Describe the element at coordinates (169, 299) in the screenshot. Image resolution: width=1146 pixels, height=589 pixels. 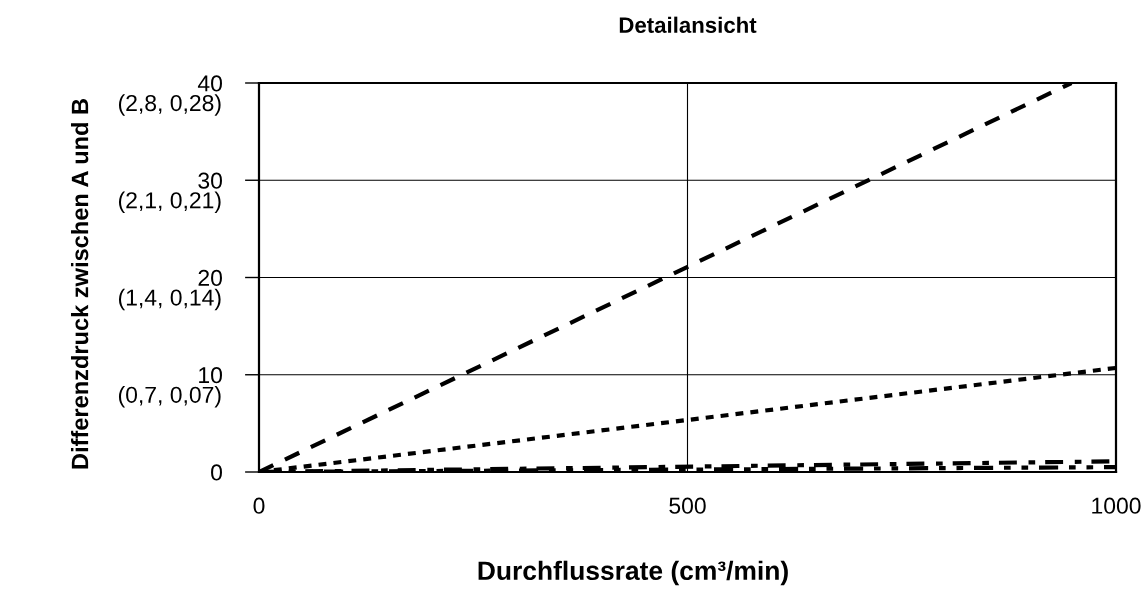
I see `text: (1,4, 0,14)` at that location.